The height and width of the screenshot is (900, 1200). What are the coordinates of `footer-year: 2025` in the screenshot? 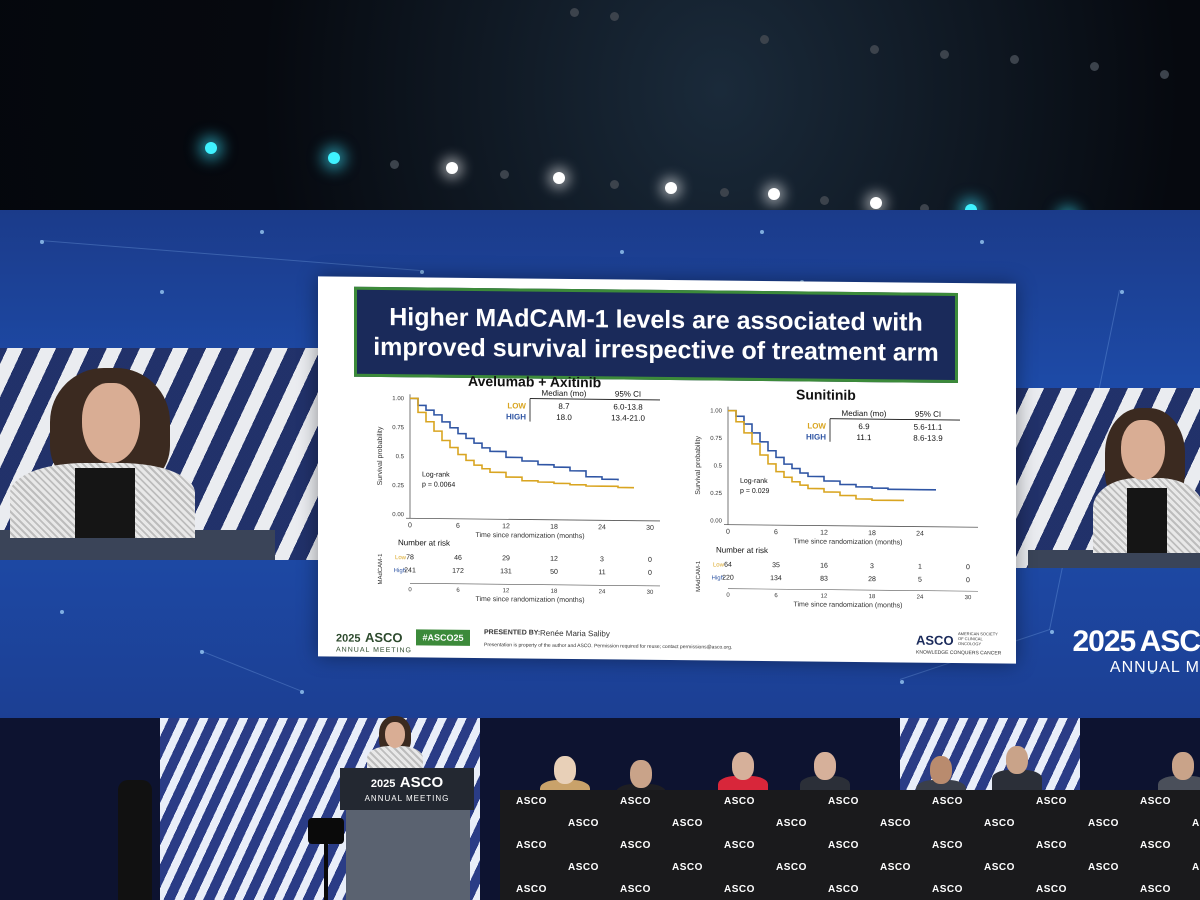 It's located at (348, 638).